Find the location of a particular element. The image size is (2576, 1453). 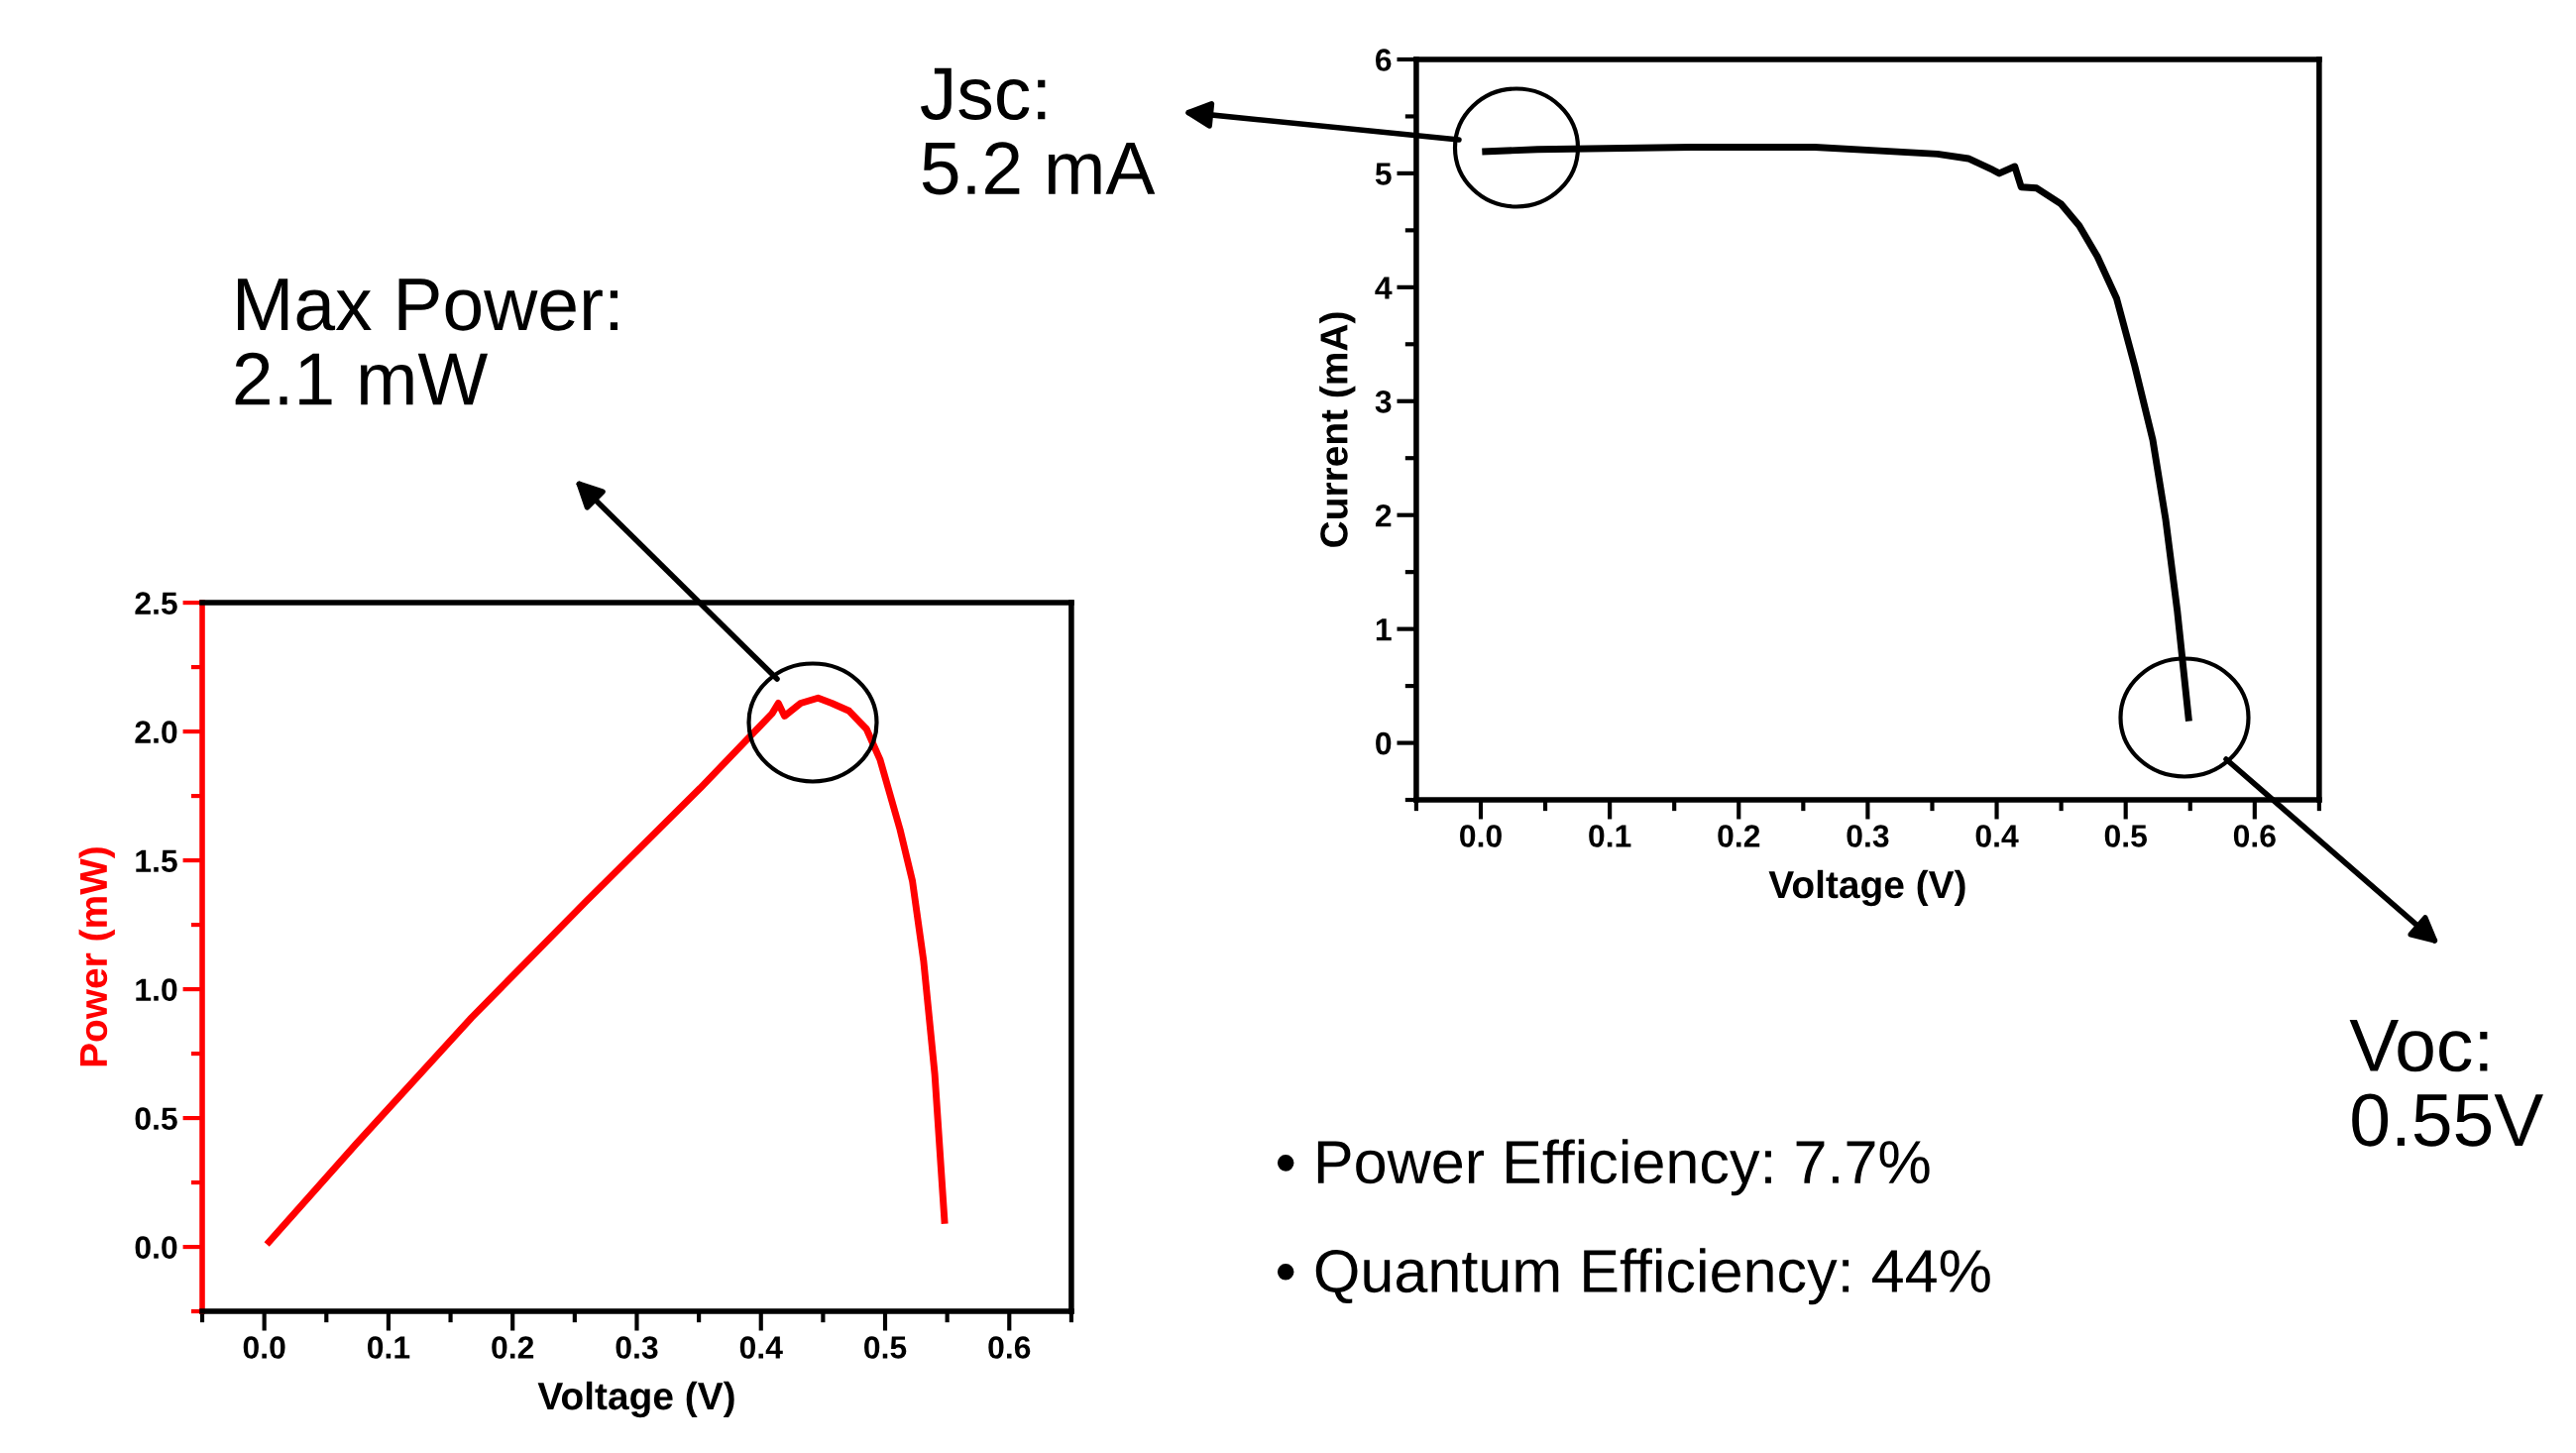

y-tick-label: 6 is located at coordinates (1384, 60).